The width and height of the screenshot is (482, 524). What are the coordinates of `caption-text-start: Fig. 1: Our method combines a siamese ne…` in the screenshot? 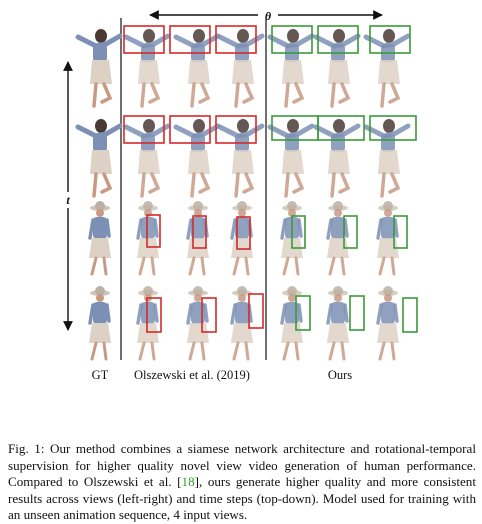 It's located at (242, 465).